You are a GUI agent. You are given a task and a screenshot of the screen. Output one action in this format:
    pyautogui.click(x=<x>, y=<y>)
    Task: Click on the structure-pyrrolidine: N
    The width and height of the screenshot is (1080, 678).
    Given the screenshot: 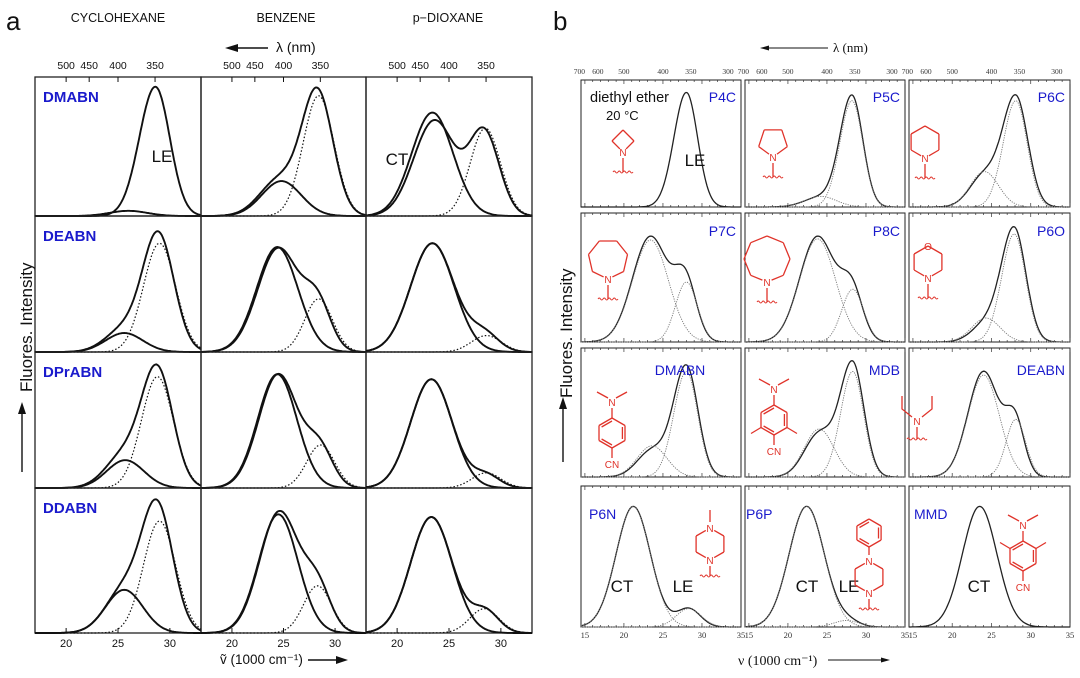 What is the action you would take?
    pyautogui.click(x=773, y=154)
    